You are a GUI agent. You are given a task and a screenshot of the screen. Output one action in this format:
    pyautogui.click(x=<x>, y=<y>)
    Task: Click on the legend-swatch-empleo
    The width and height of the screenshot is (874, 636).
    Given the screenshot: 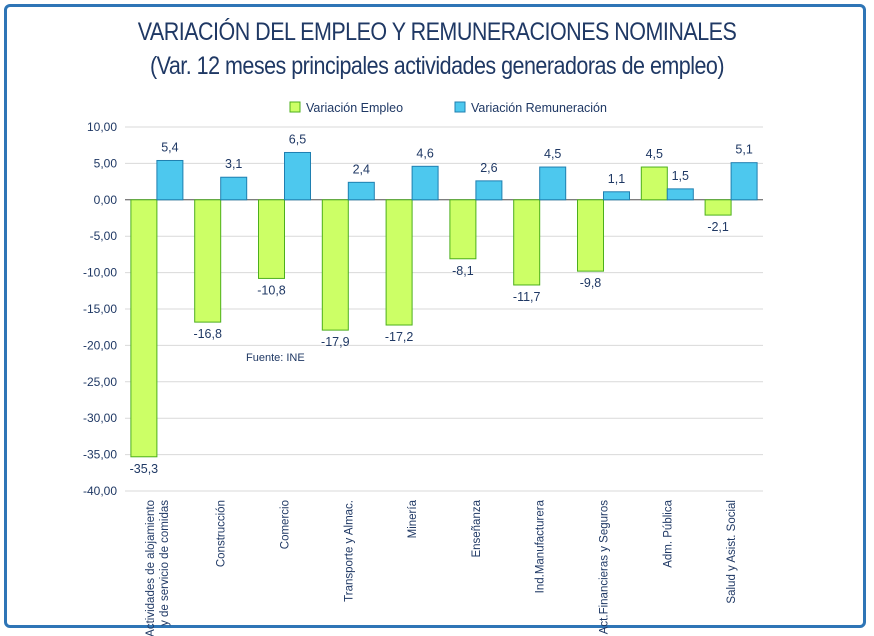 What is the action you would take?
    pyautogui.click(x=295, y=107)
    